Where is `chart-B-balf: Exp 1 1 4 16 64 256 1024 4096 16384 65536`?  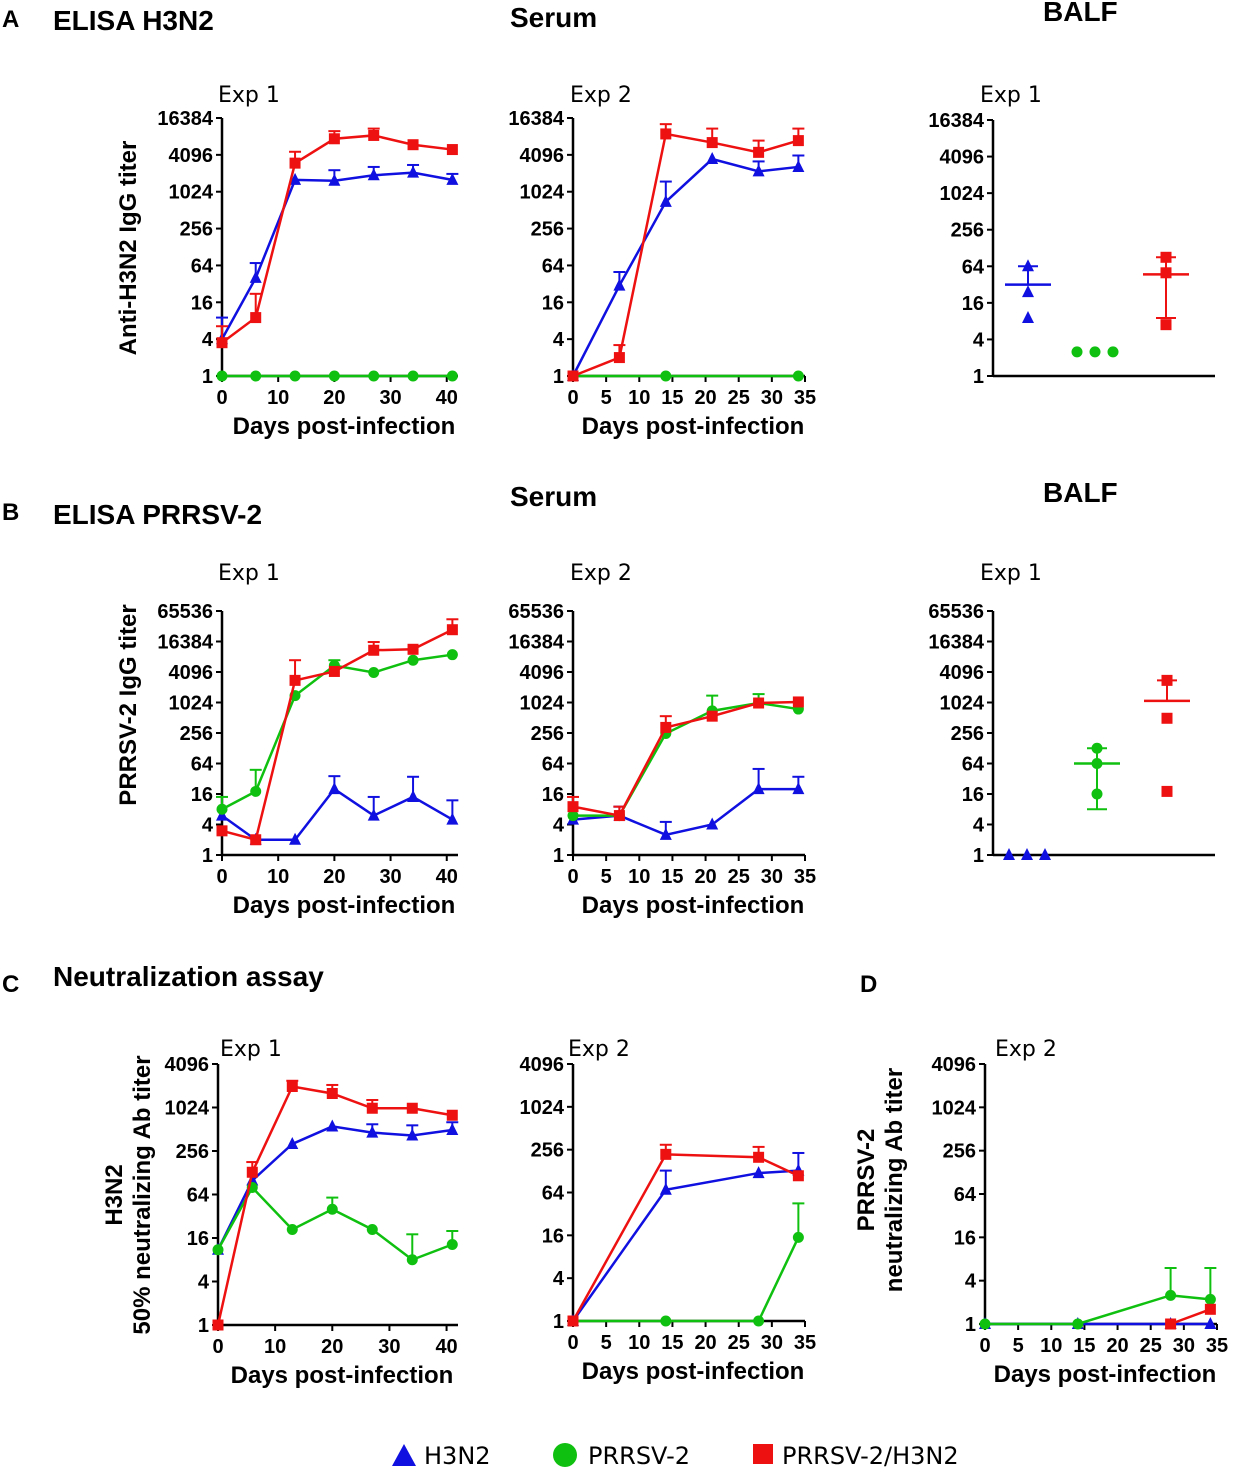 chart-B-balf: Exp 1 1 4 16 64 256 1024 4096 16384 65536 is located at coordinates (1071, 714).